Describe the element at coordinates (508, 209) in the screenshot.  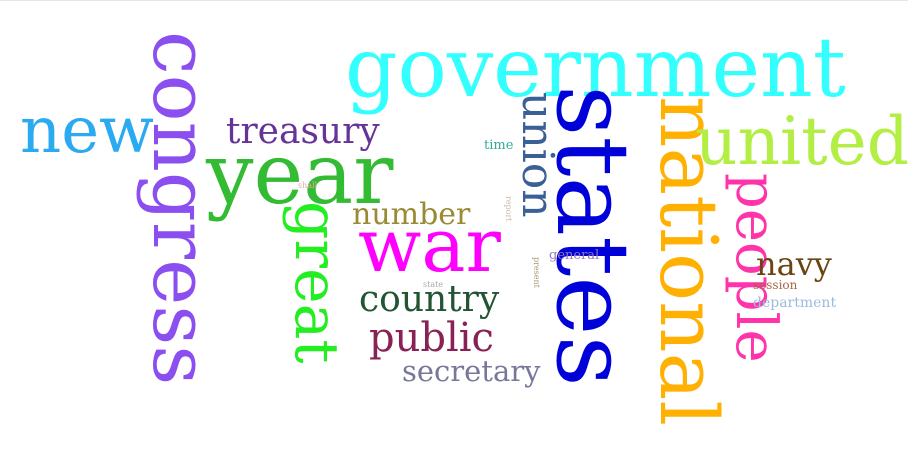
I see `word-report: report` at that location.